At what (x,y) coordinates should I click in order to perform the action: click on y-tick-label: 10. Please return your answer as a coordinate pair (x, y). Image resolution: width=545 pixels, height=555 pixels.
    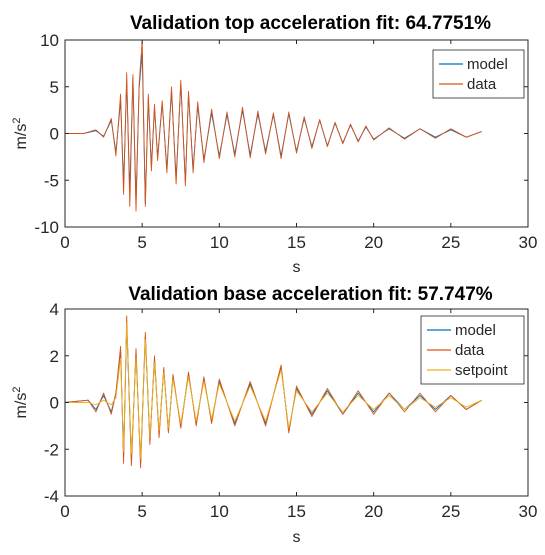
    Looking at the image, I should click on (49, 40).